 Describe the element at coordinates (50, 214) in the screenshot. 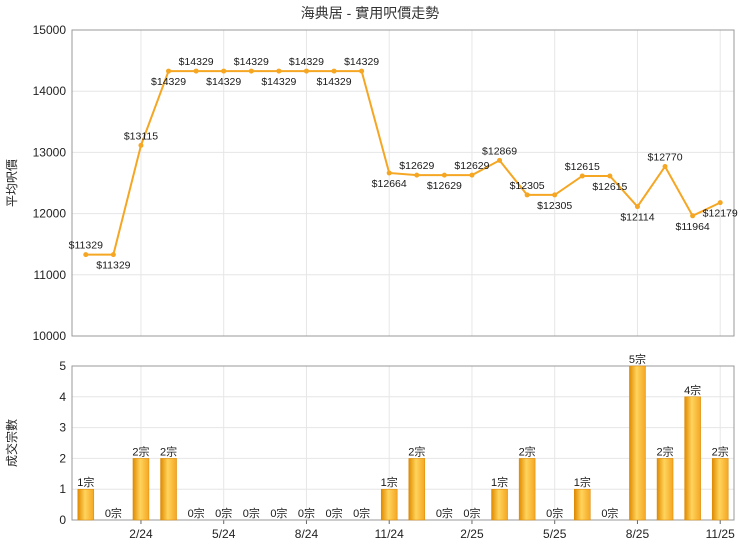

I see `y-tick-label: 12000` at that location.